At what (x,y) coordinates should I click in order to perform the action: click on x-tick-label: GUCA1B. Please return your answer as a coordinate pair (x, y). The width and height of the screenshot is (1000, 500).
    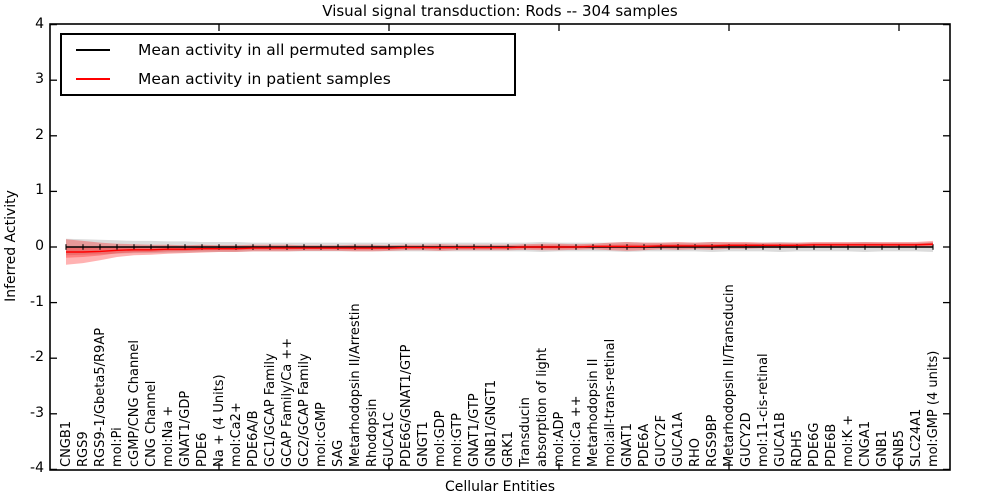
    Looking at the image, I should click on (780, 439).